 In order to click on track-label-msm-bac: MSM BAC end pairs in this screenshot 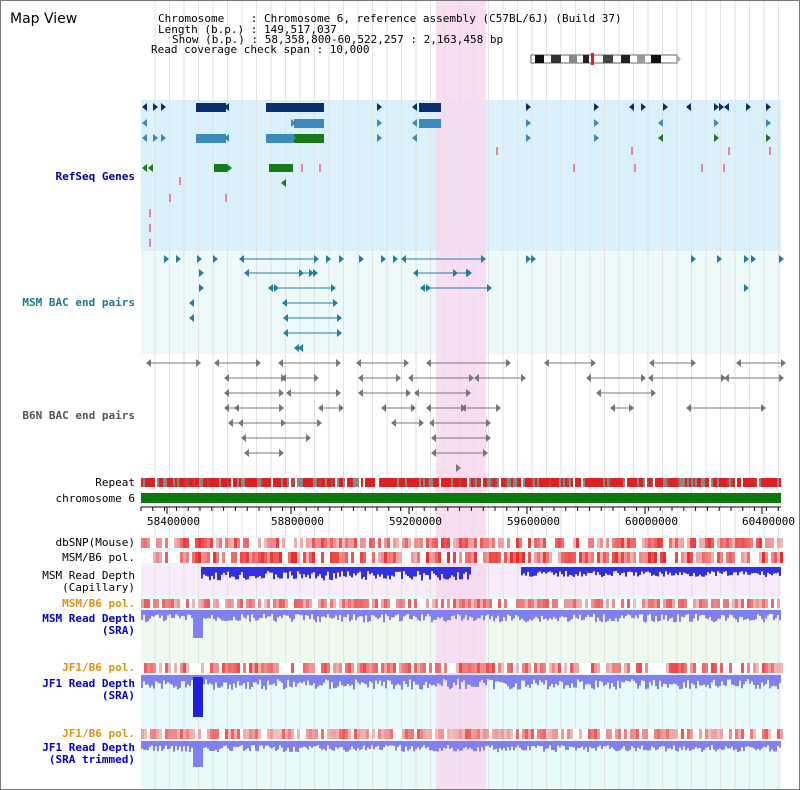, I will do `click(78, 302)`.